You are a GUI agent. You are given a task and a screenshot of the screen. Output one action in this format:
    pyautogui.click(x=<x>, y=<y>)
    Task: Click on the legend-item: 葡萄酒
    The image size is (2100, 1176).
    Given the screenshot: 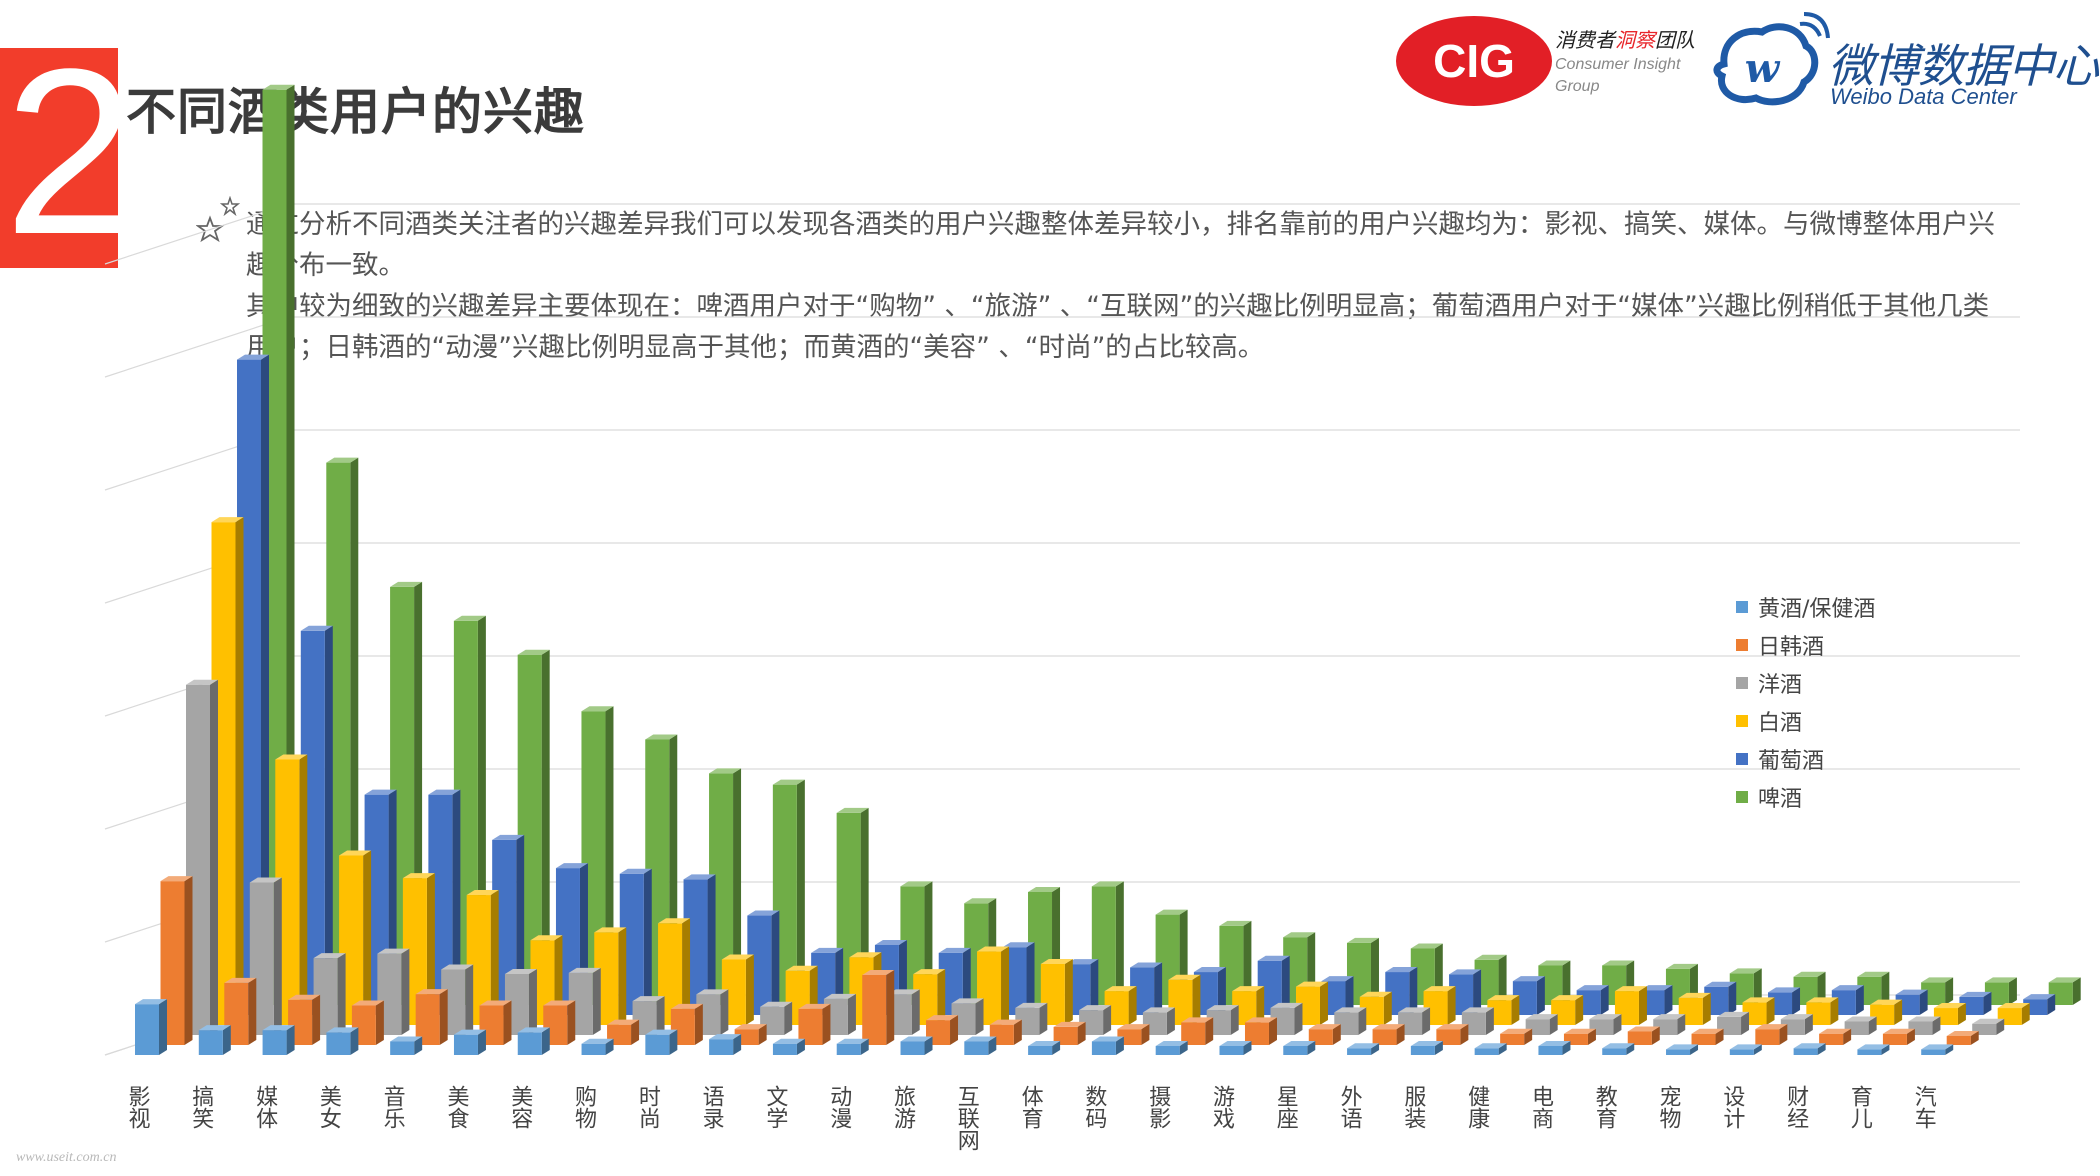 What is the action you would take?
    pyautogui.click(x=1805, y=759)
    